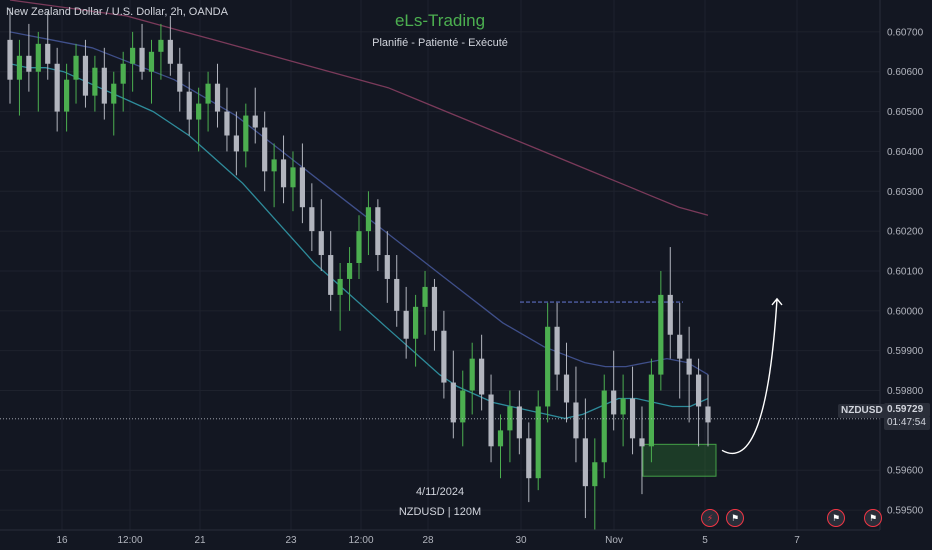 Image resolution: width=932 pixels, height=550 pixels. Describe the element at coordinates (710, 518) in the screenshot. I see `flash-icon: ⚡` at that location.